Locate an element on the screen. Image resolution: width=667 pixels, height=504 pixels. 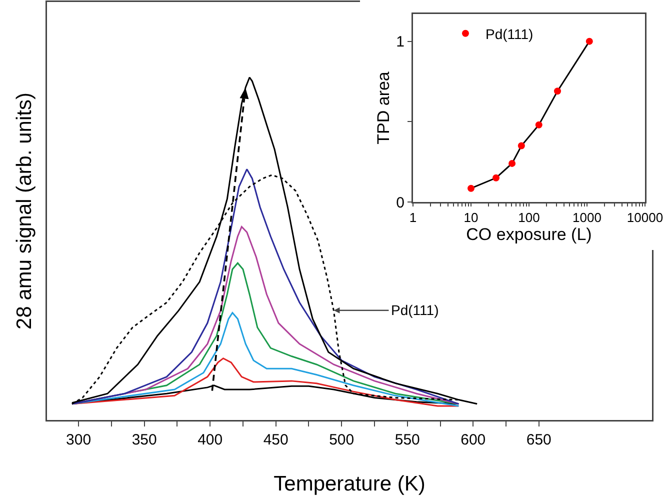
x-tick-label: 1 is located at coordinates (413, 218).